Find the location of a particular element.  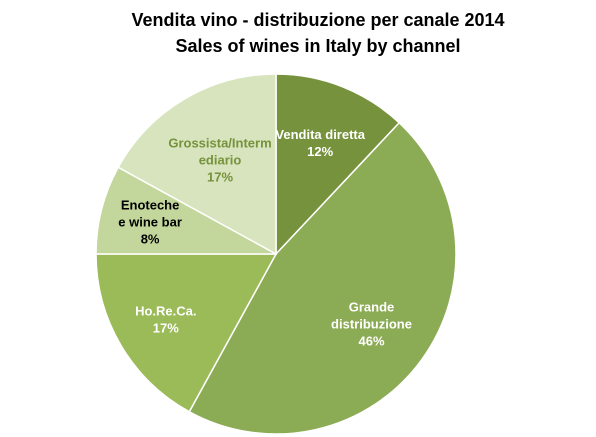

slice-category-label: e wine bar is located at coordinates (150, 222).